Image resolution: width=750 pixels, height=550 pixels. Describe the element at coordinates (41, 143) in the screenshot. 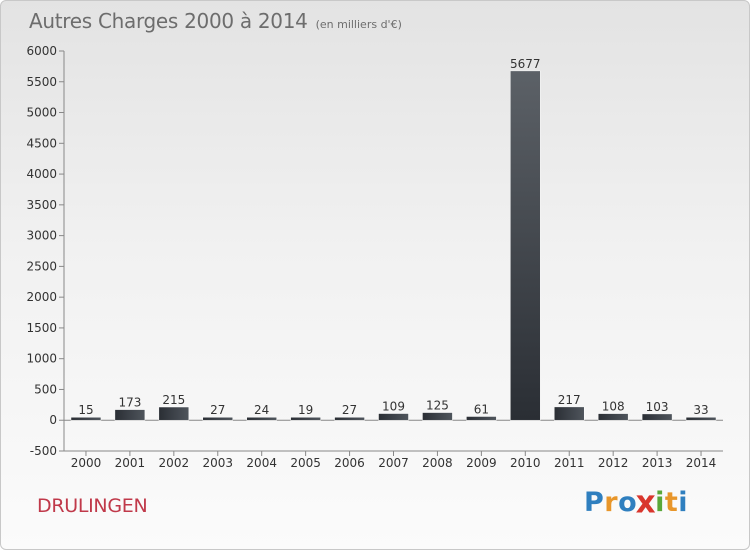

I see `y-tick-label: 4500` at that location.